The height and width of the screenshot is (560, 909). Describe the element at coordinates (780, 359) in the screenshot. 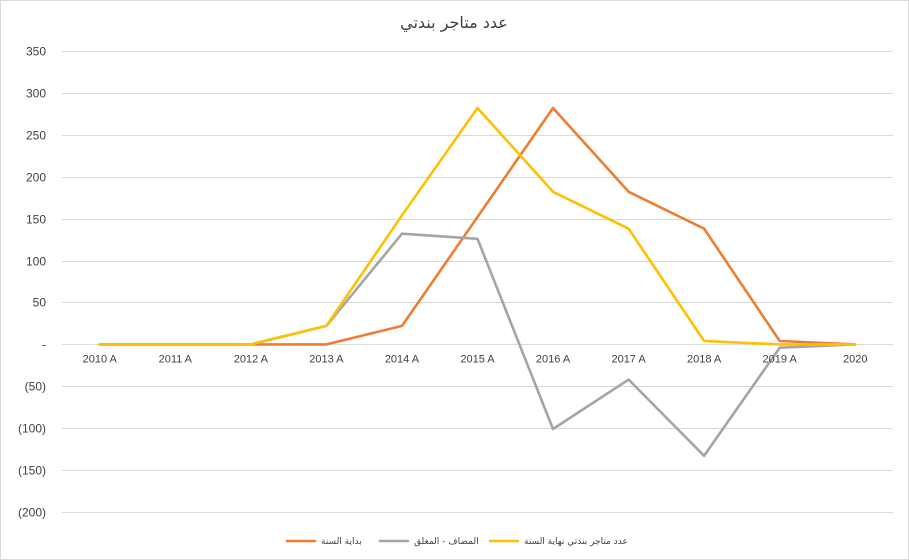

I see `x-tick-label: 2019 A` at that location.